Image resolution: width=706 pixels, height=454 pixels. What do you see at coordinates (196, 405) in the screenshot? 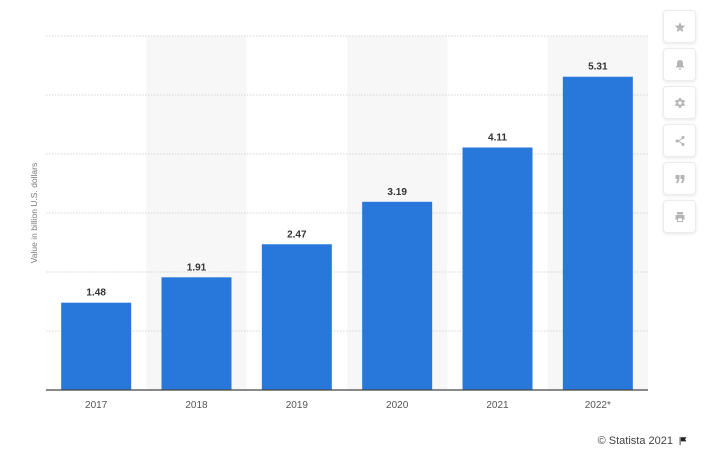
I see `x-tick-label: 2018` at bounding box center [196, 405].